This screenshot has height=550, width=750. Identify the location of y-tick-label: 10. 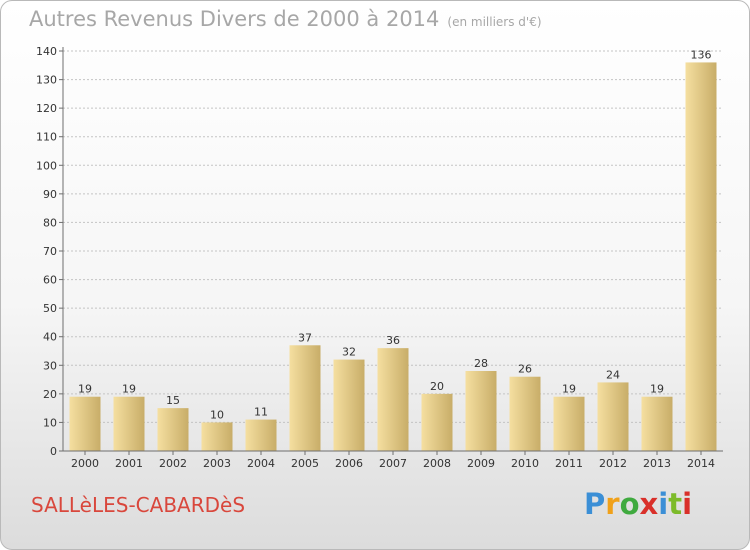
(50, 422).